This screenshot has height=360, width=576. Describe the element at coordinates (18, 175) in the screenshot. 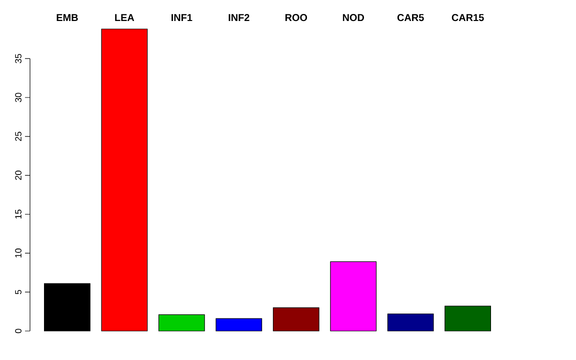

I see `y-tick-label: 20` at that location.